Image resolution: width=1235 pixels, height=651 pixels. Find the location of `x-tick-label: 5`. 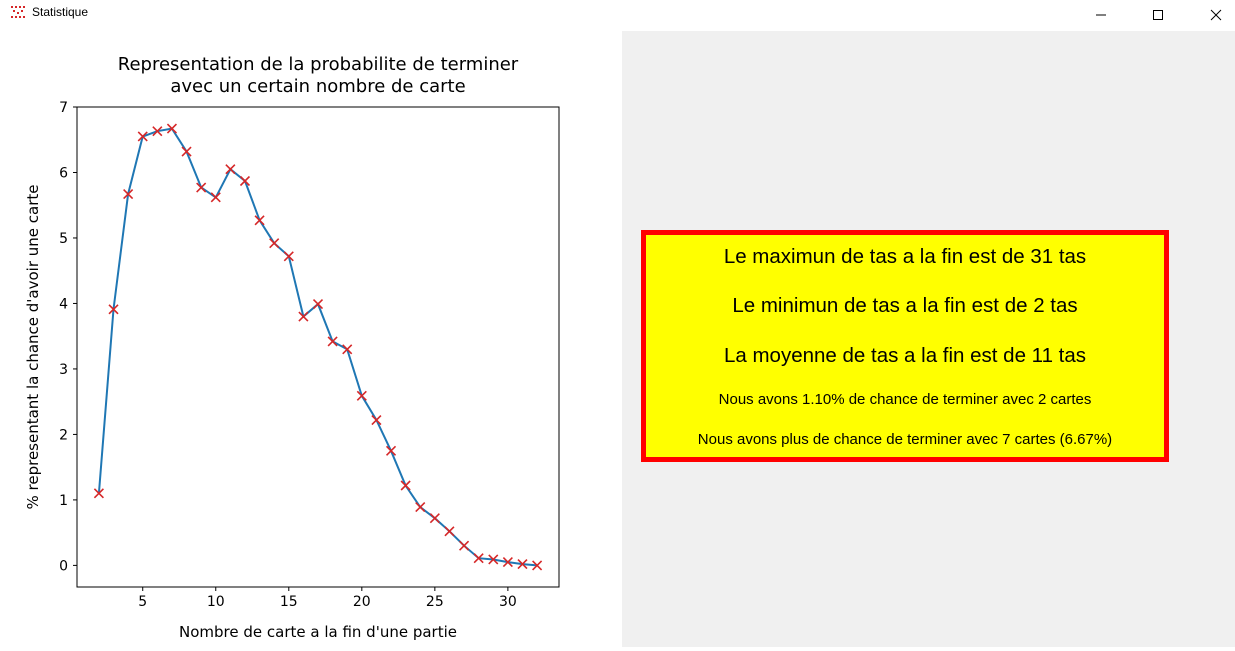

x-tick-label: 5 is located at coordinates (142, 602).